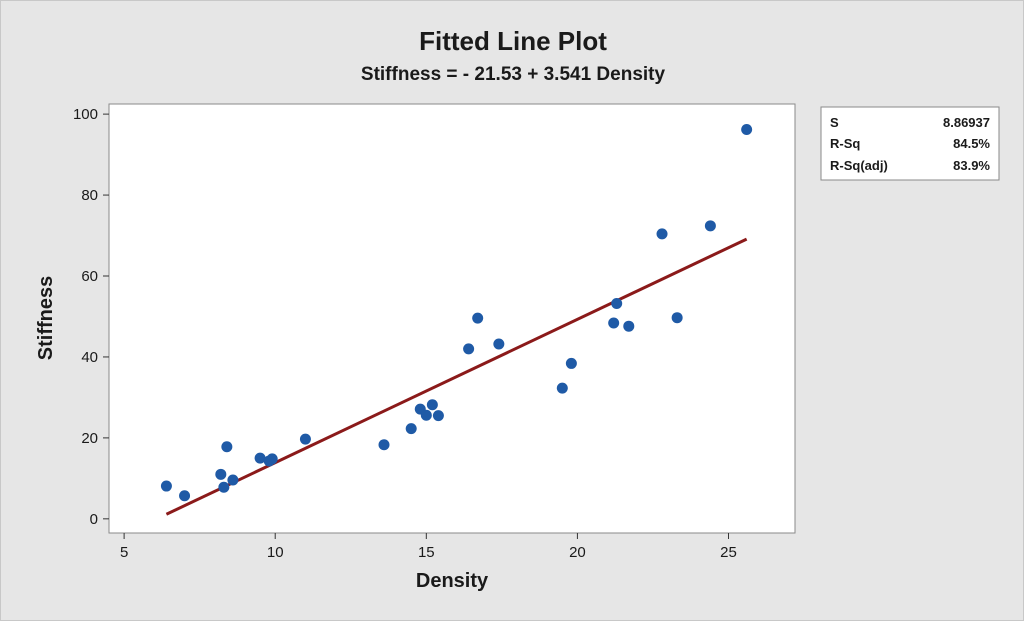 The image size is (1024, 621). Describe the element at coordinates (971, 143) in the screenshot. I see `stat-rsq-value: 84.5%` at that location.